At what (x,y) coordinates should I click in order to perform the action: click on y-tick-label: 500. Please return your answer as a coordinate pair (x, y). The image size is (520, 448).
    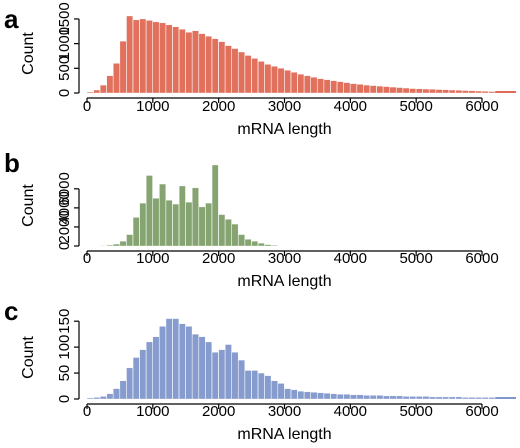
    Looking at the image, I should click on (64, 68).